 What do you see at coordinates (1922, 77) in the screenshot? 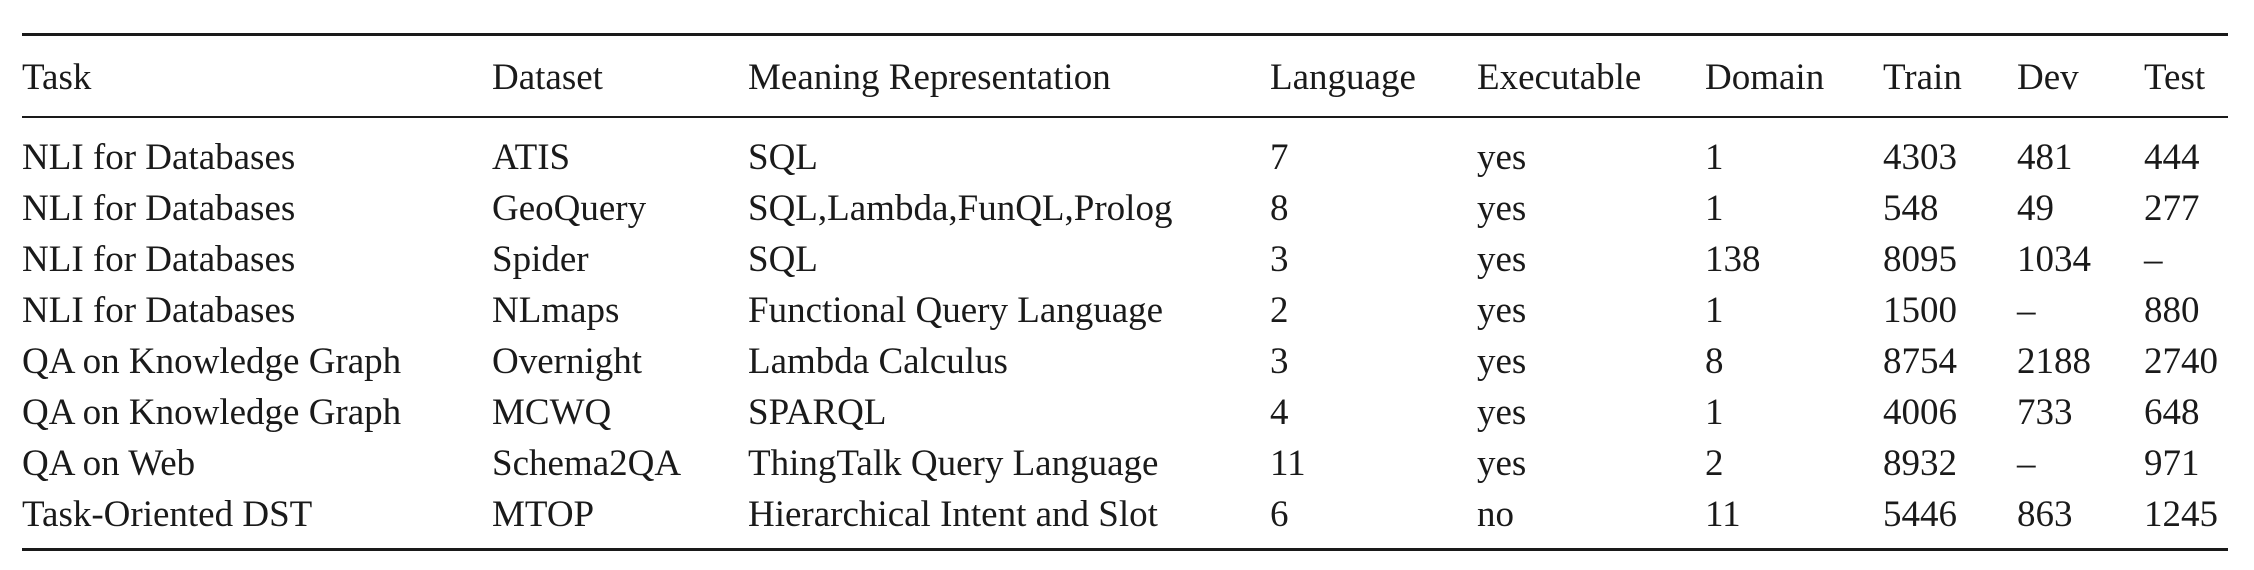
I see `header-train: Train` at bounding box center [1922, 77].